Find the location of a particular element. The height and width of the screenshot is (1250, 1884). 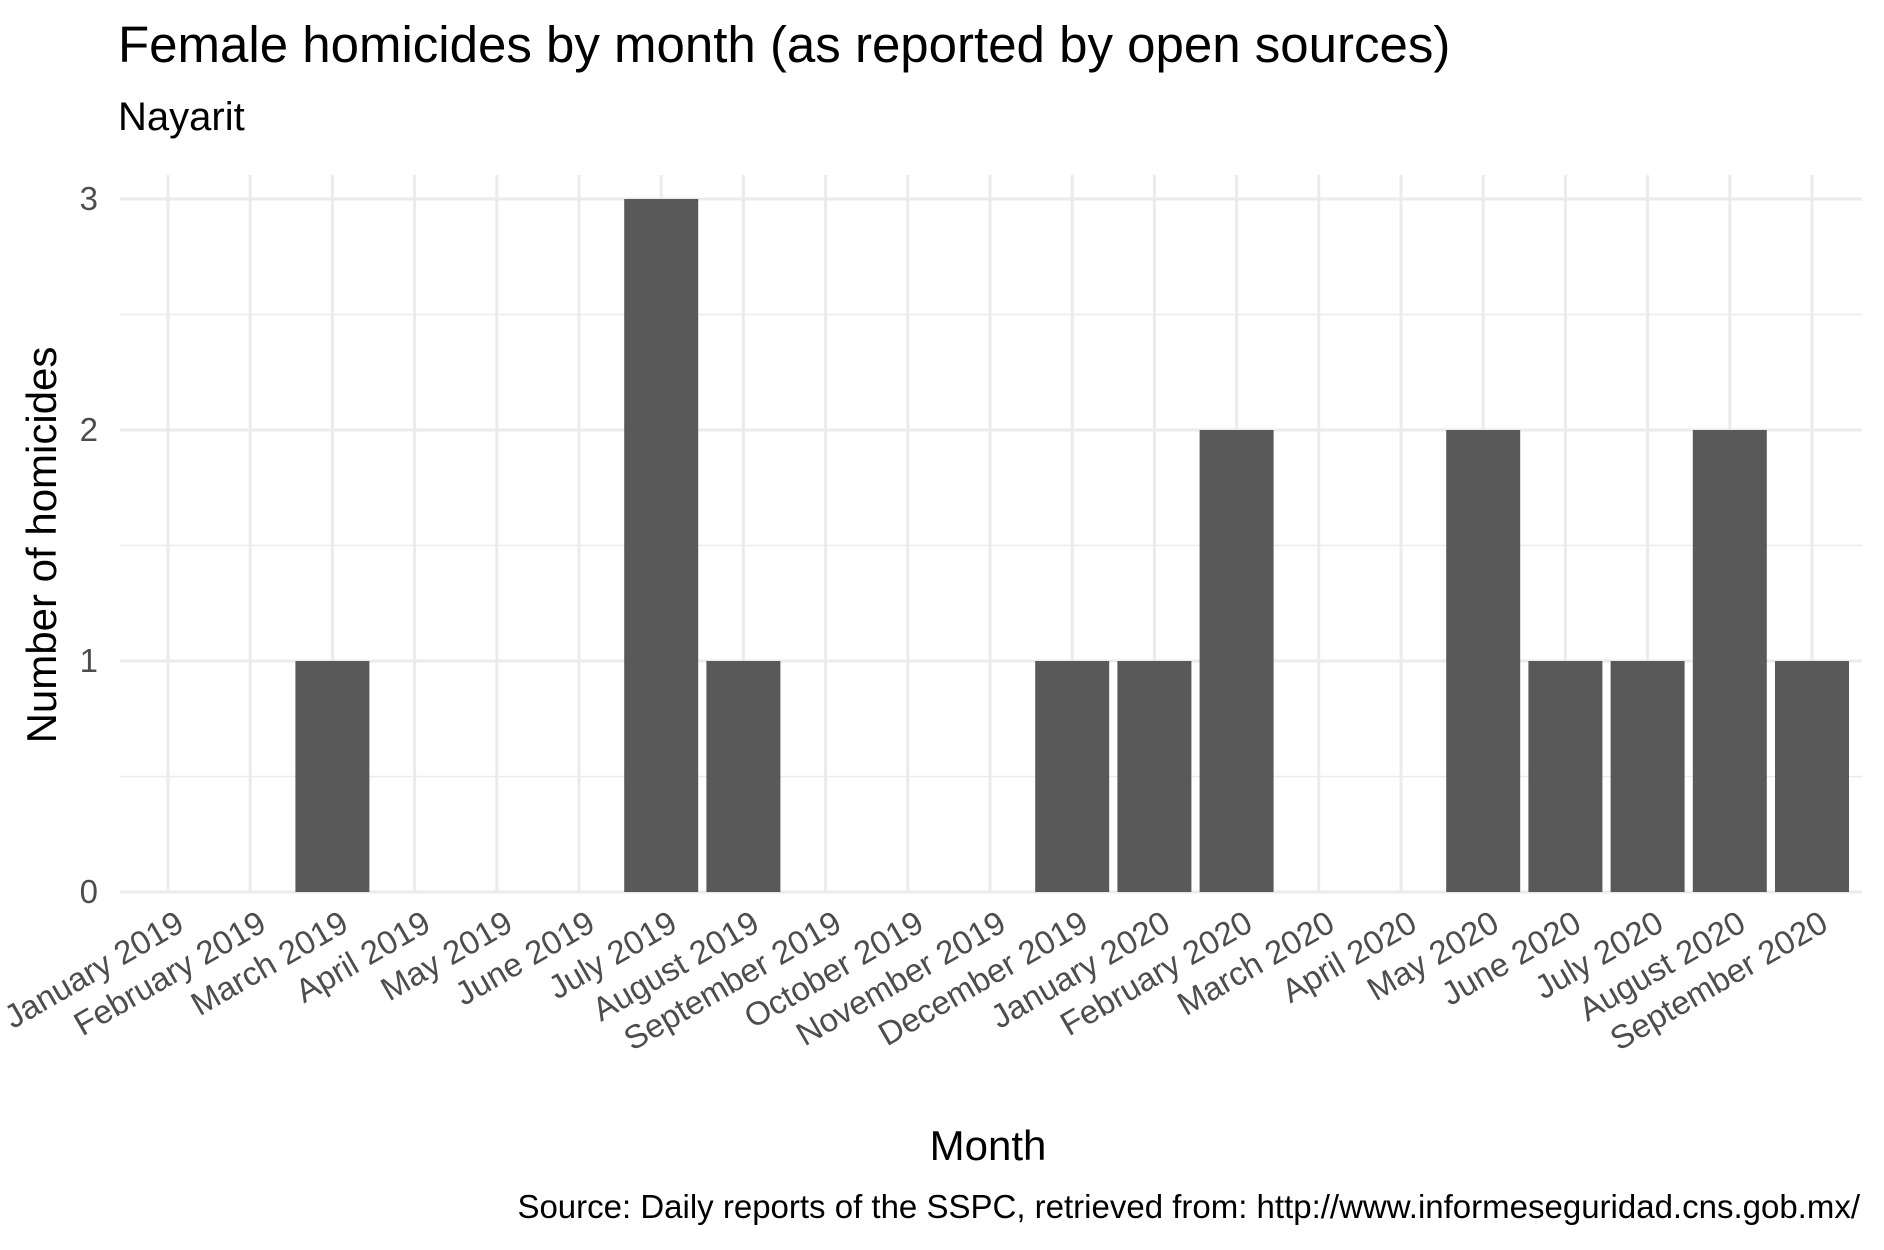

y-tick-label: 0 is located at coordinates (89, 891).